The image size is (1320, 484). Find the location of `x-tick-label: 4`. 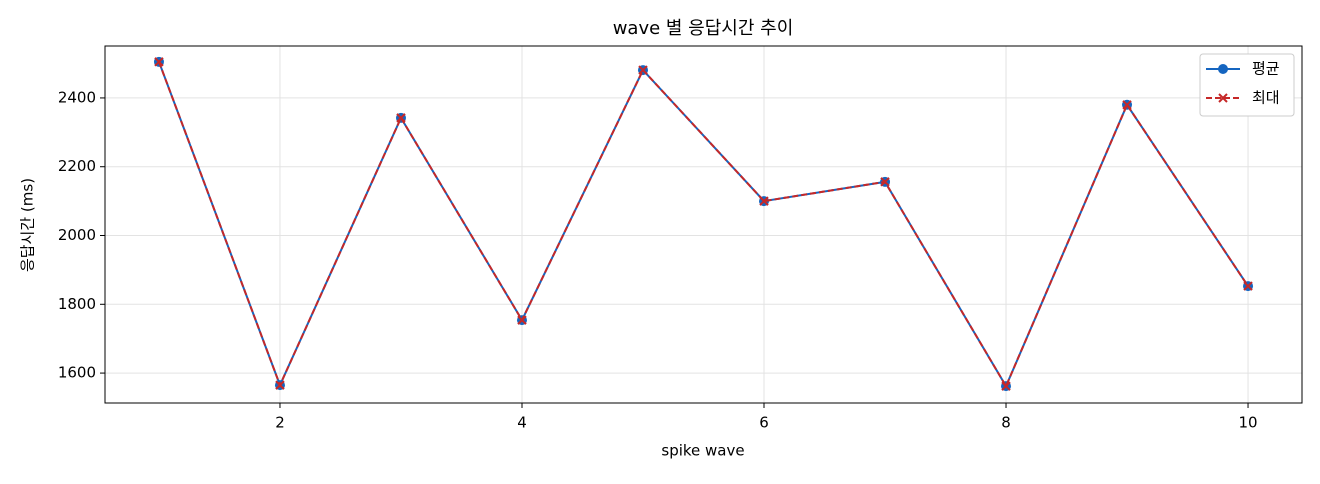

x-tick-label: 4 is located at coordinates (522, 423).